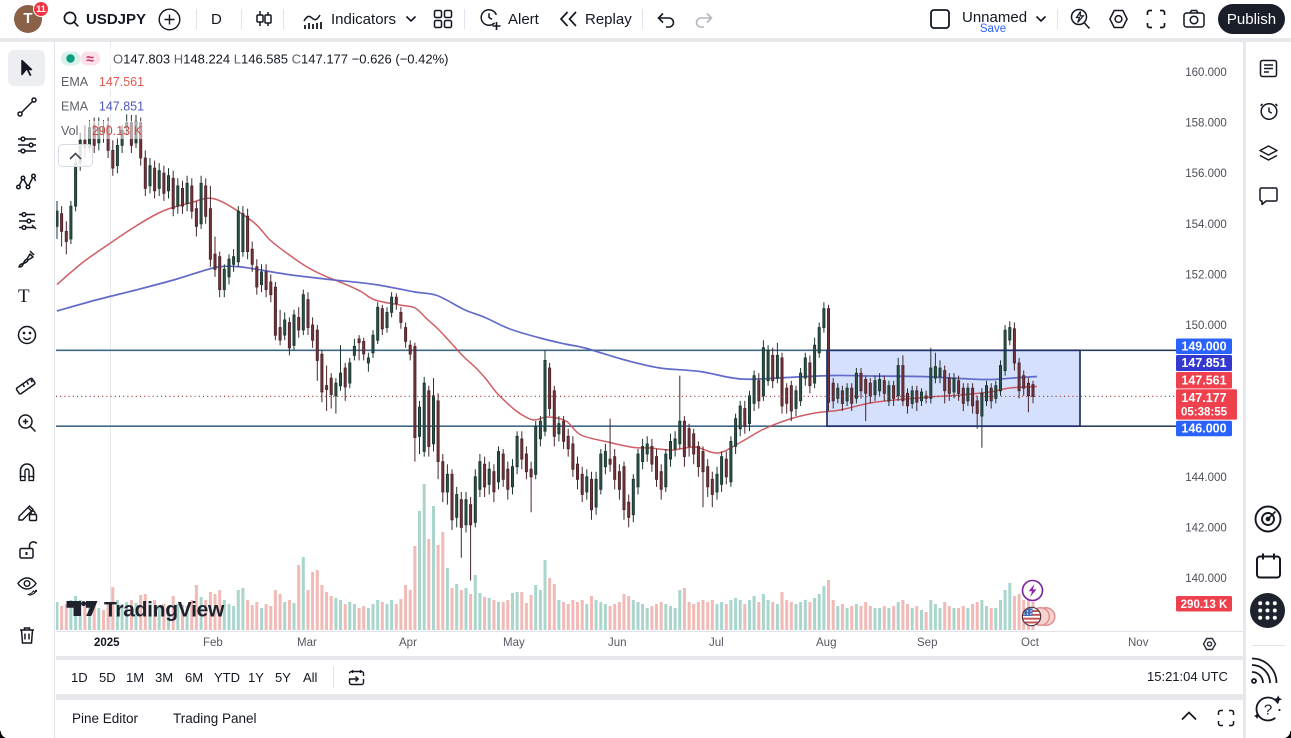 The image size is (1291, 738). I want to click on svg-text: 147.851, so click(1203, 363).